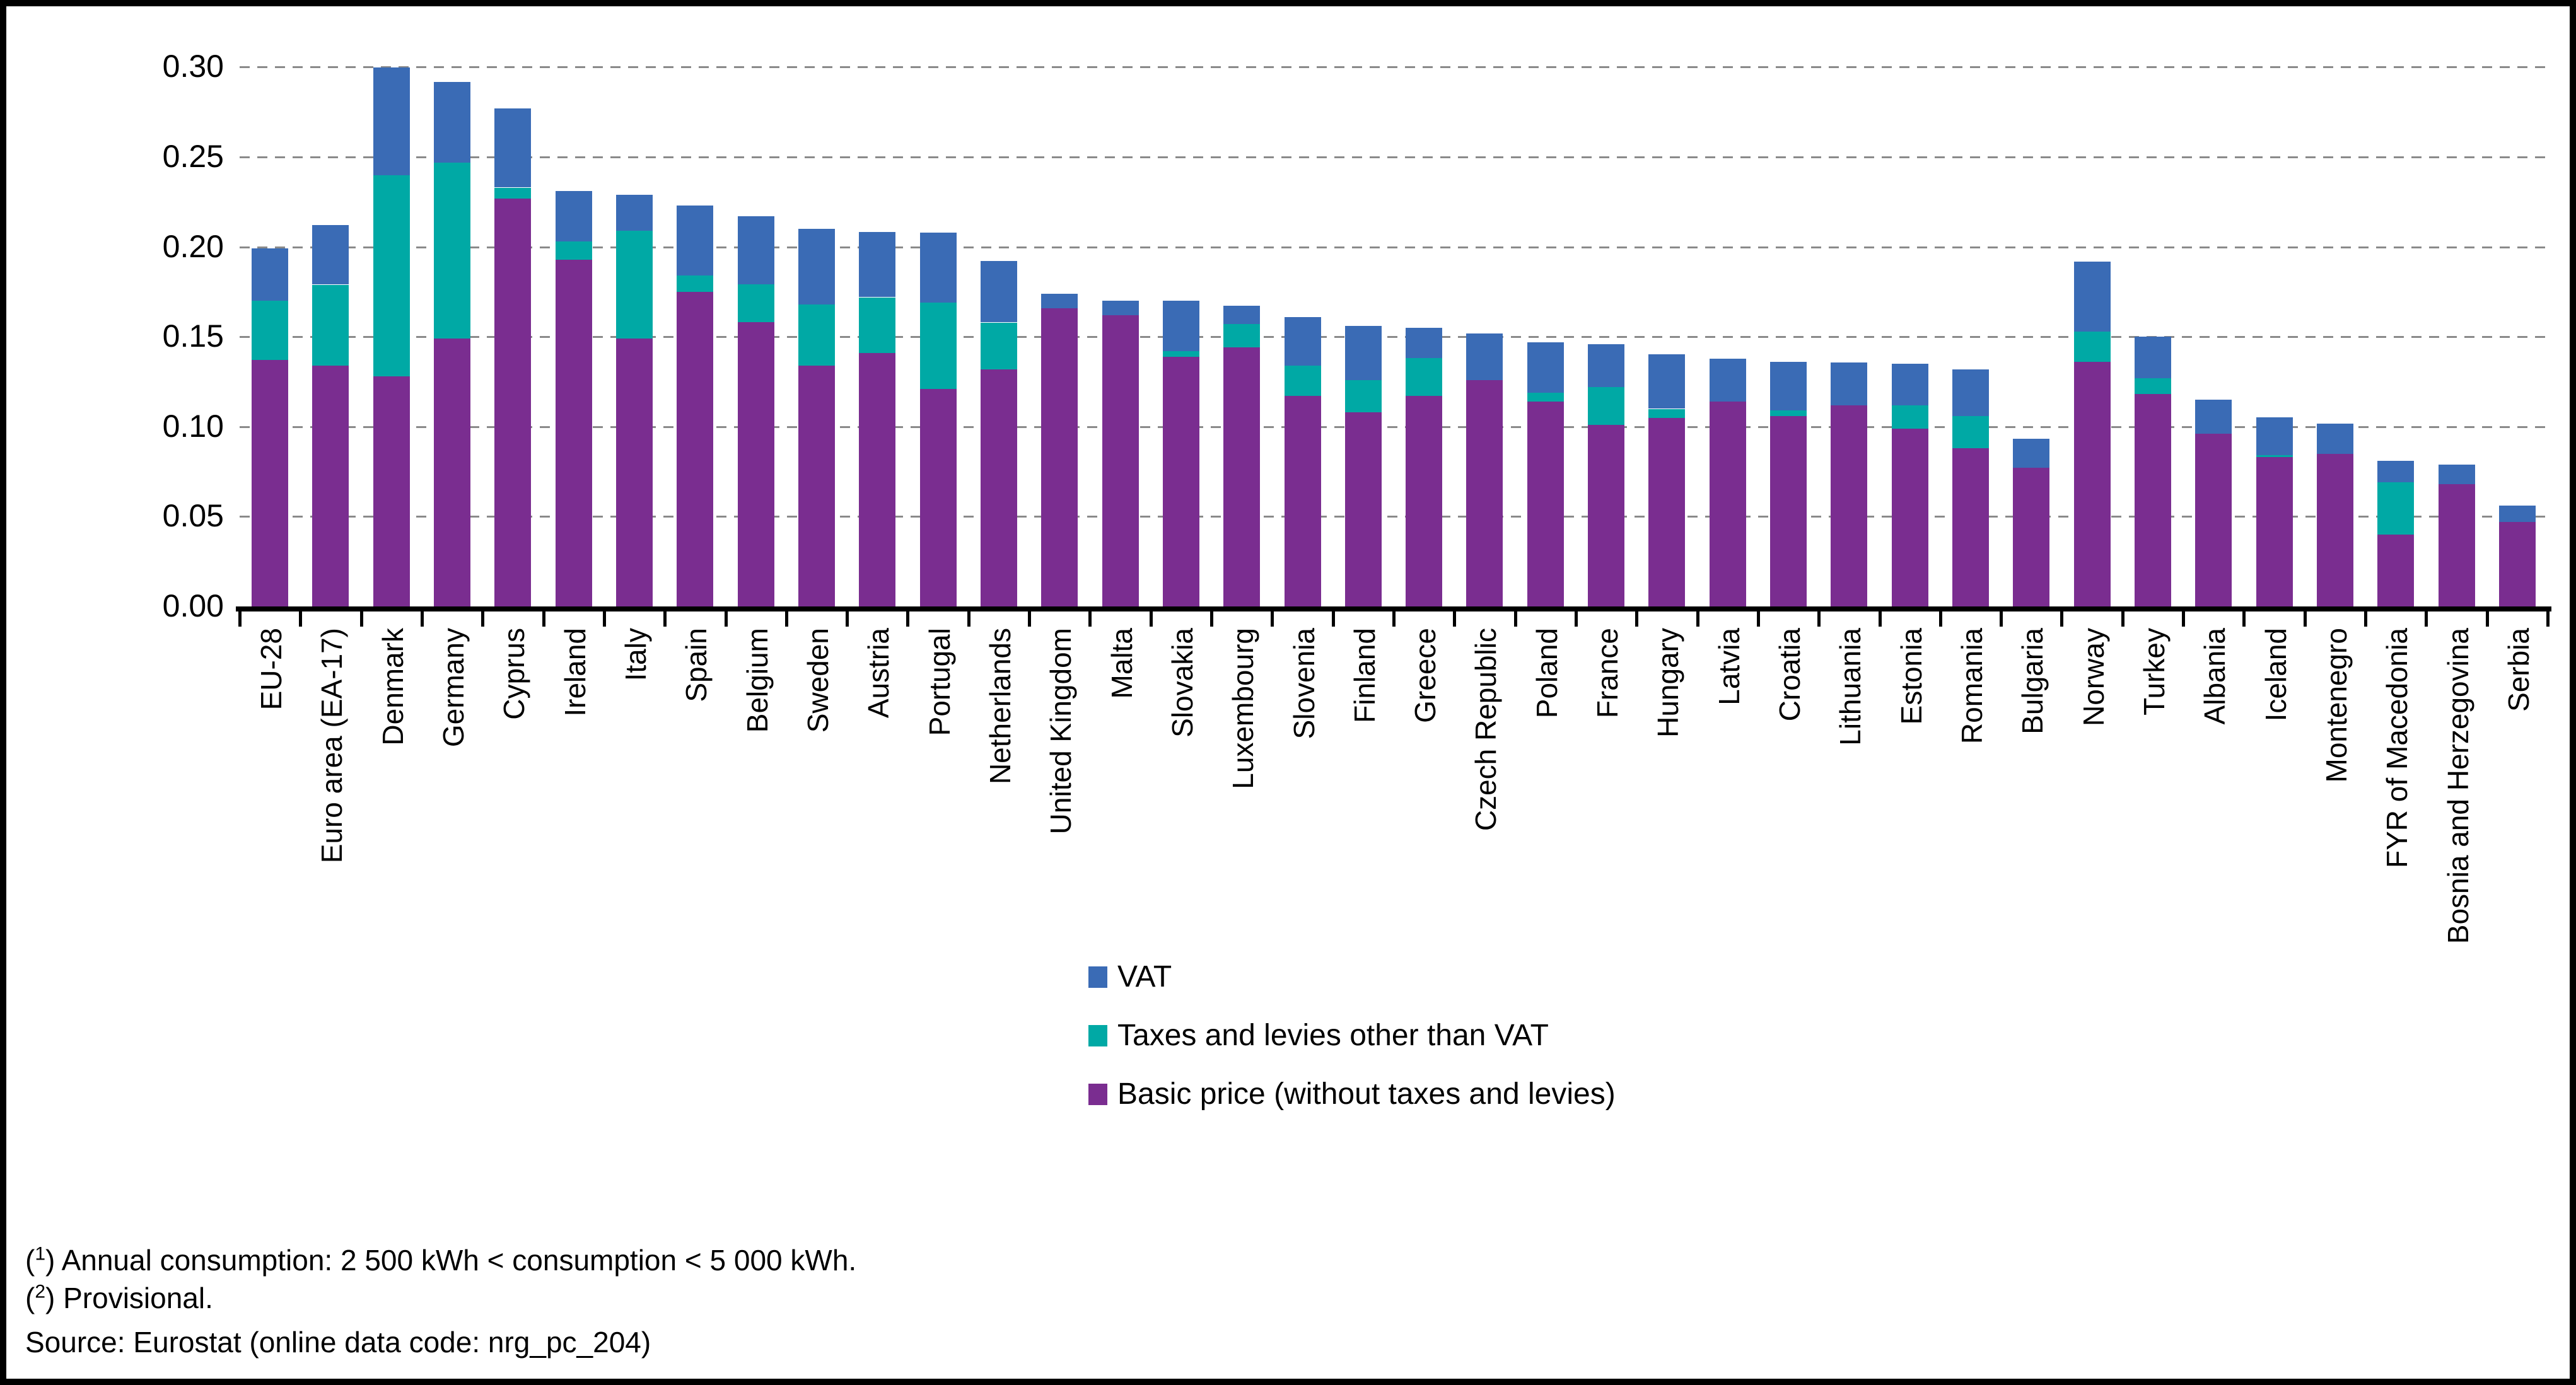 The image size is (2576, 1385). Describe the element at coordinates (1730, 666) in the screenshot. I see `x-axis-category-label: Latvia` at that location.